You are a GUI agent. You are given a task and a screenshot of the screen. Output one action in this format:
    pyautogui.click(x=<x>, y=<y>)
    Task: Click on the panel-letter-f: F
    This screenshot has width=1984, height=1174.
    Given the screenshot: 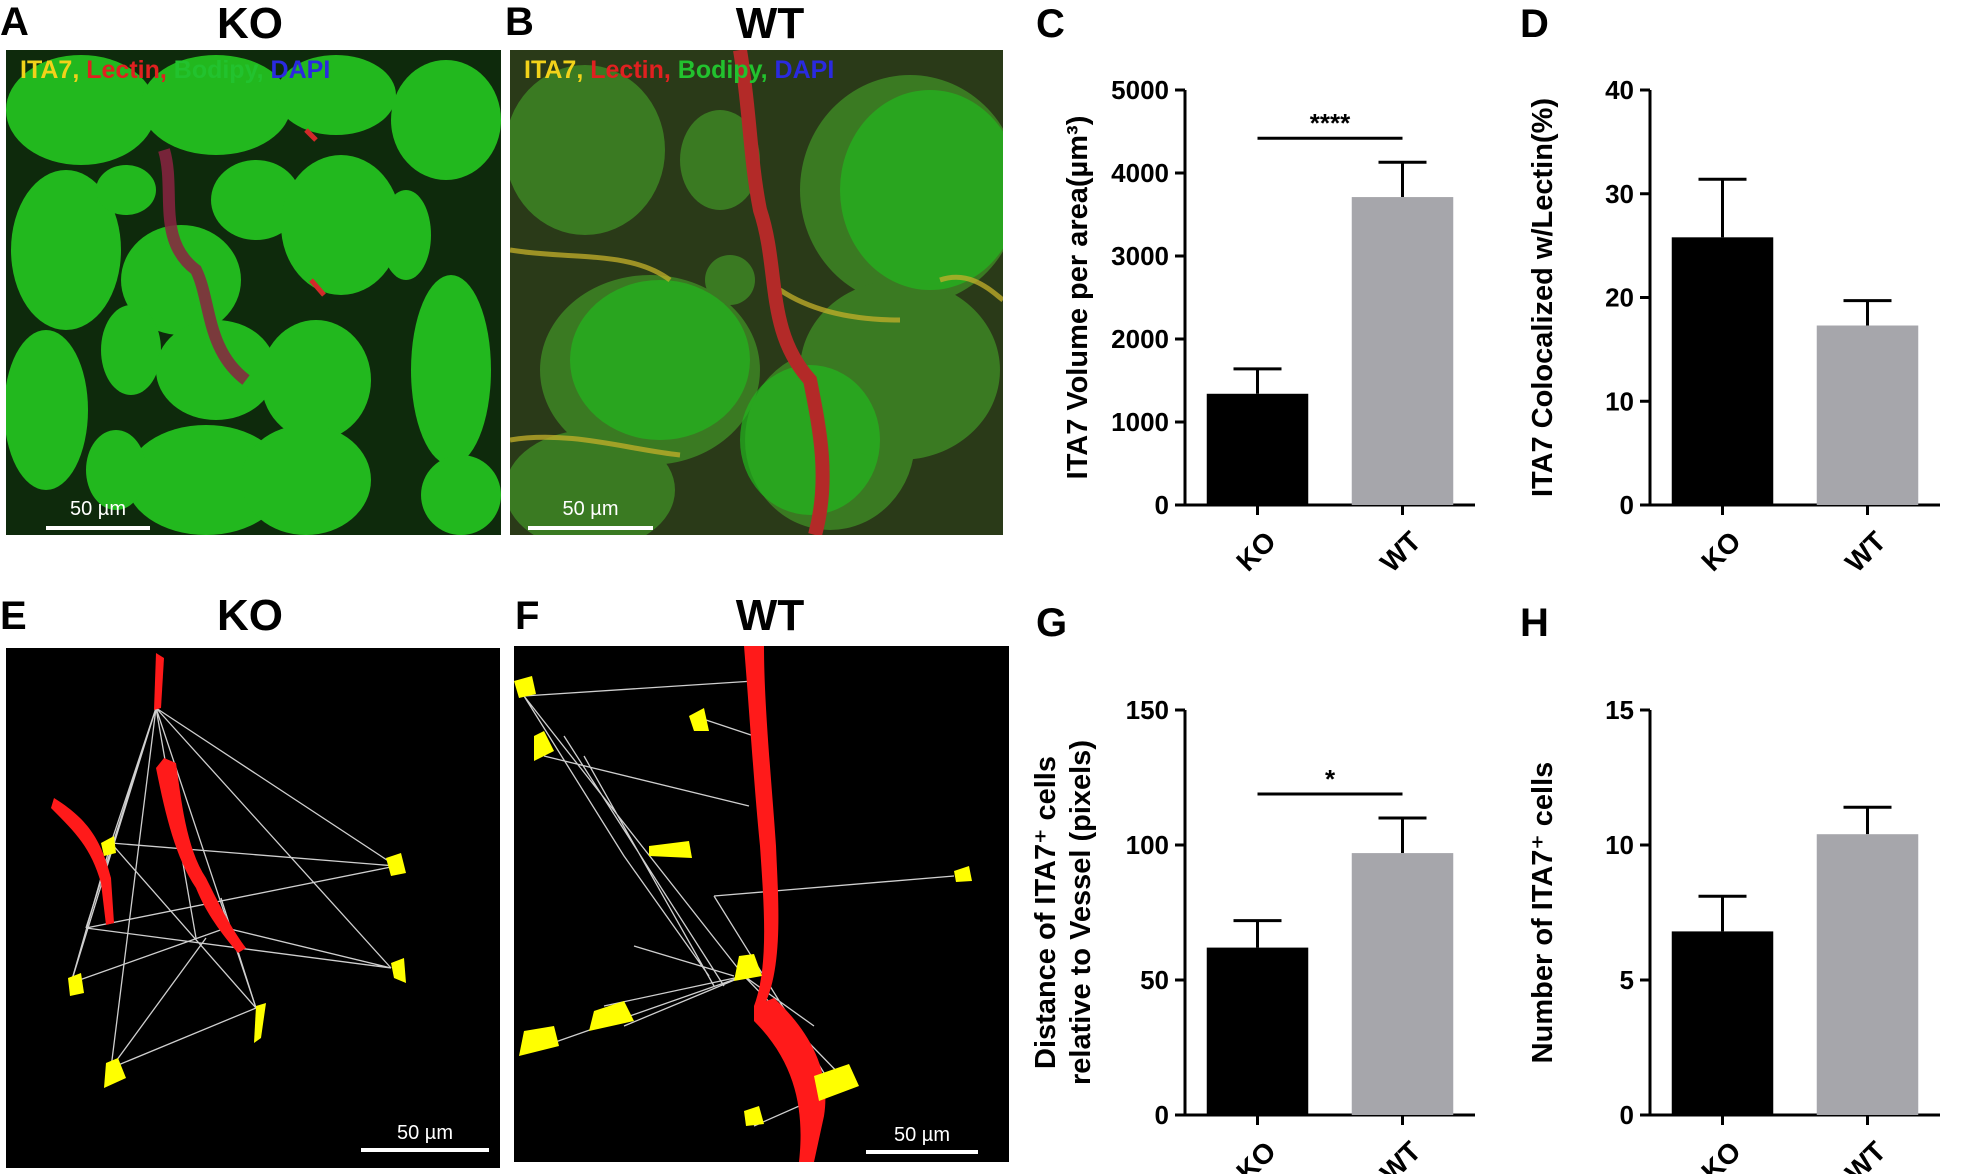 What is the action you would take?
    pyautogui.click(x=527, y=616)
    